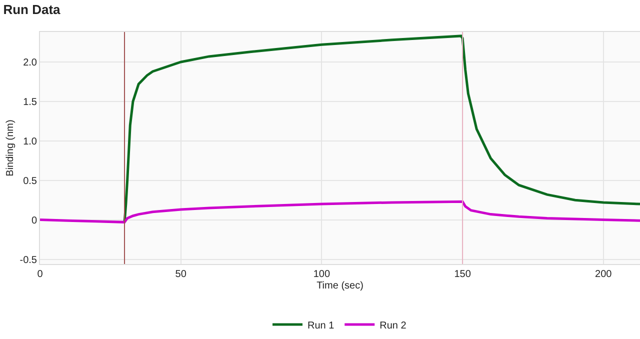  I want to click on chart-title: Run Data, so click(32, 10).